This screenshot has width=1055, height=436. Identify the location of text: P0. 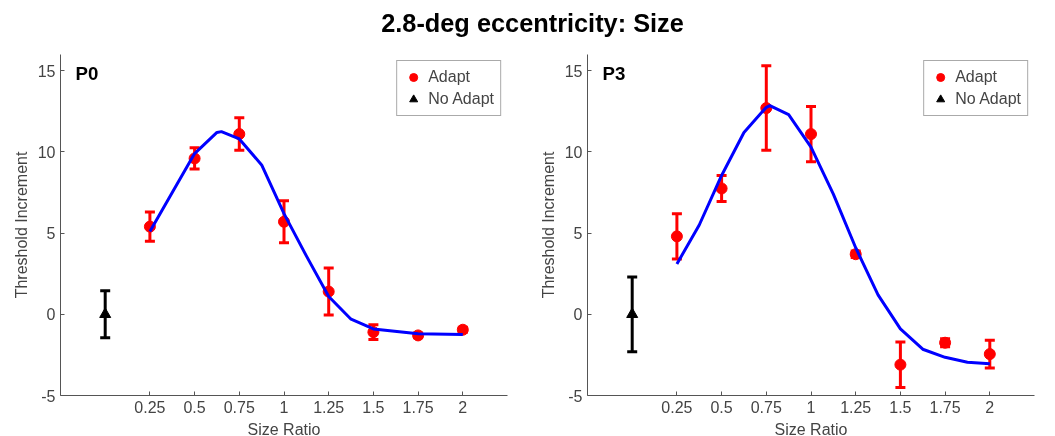
(87, 73).